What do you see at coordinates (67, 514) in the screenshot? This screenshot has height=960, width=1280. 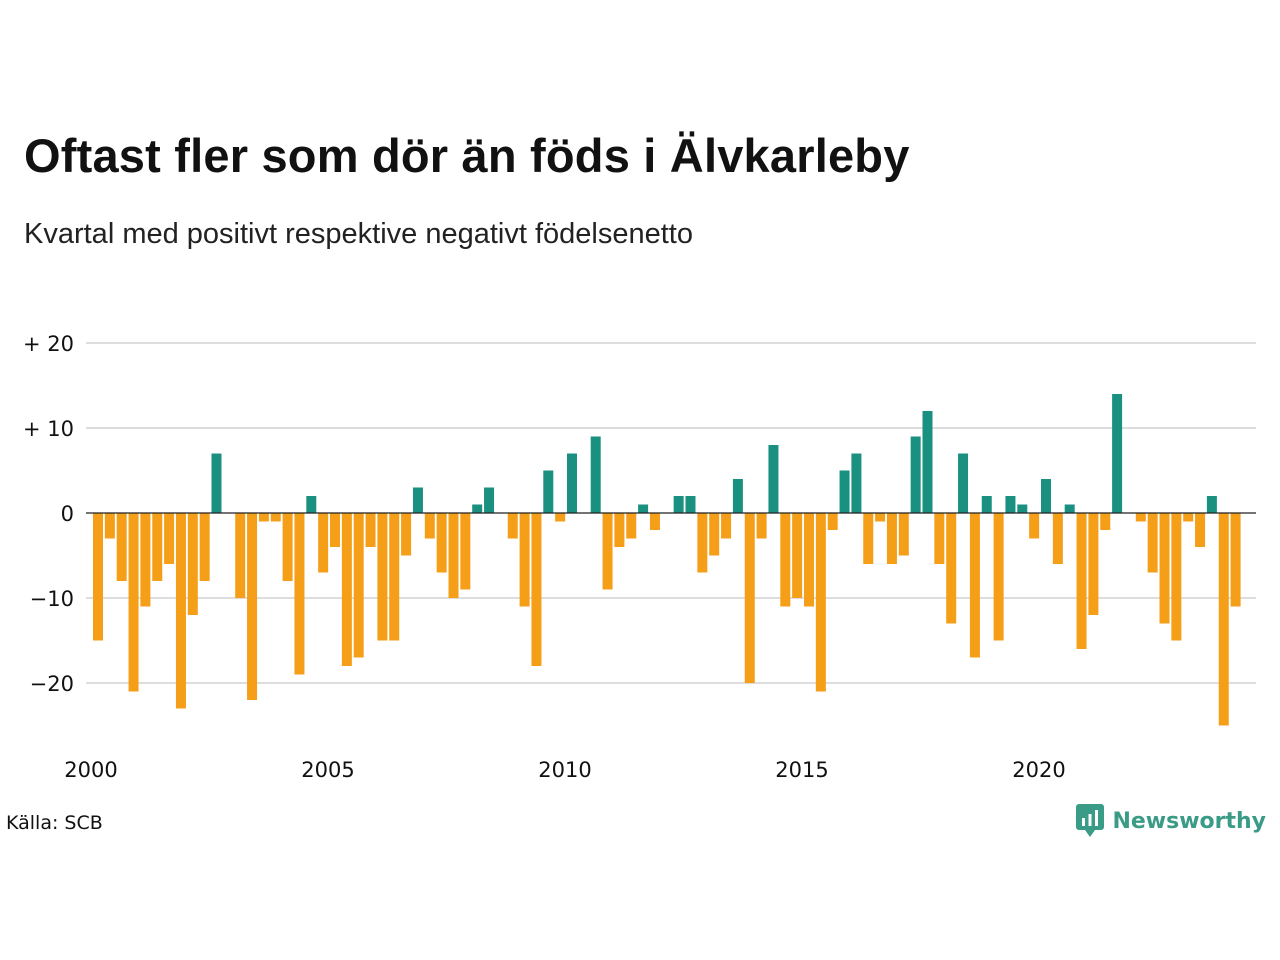 I see `y-tick-label: 0` at bounding box center [67, 514].